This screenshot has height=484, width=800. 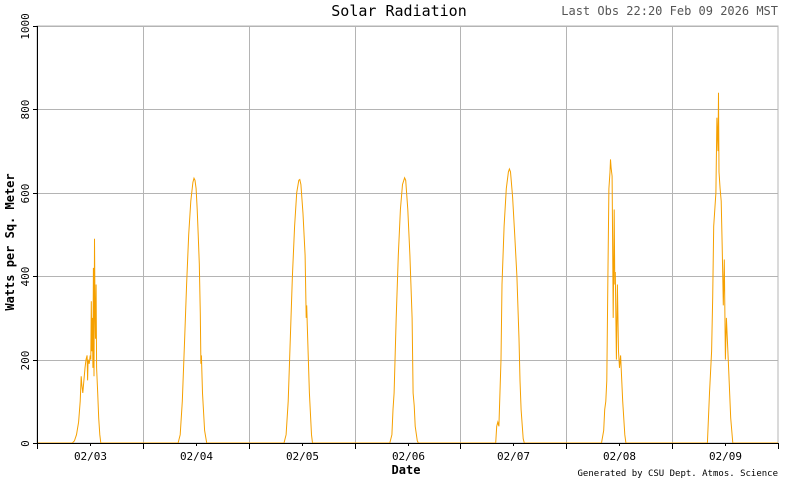 I want to click on x-tick-label: 02/08, so click(x=619, y=456).